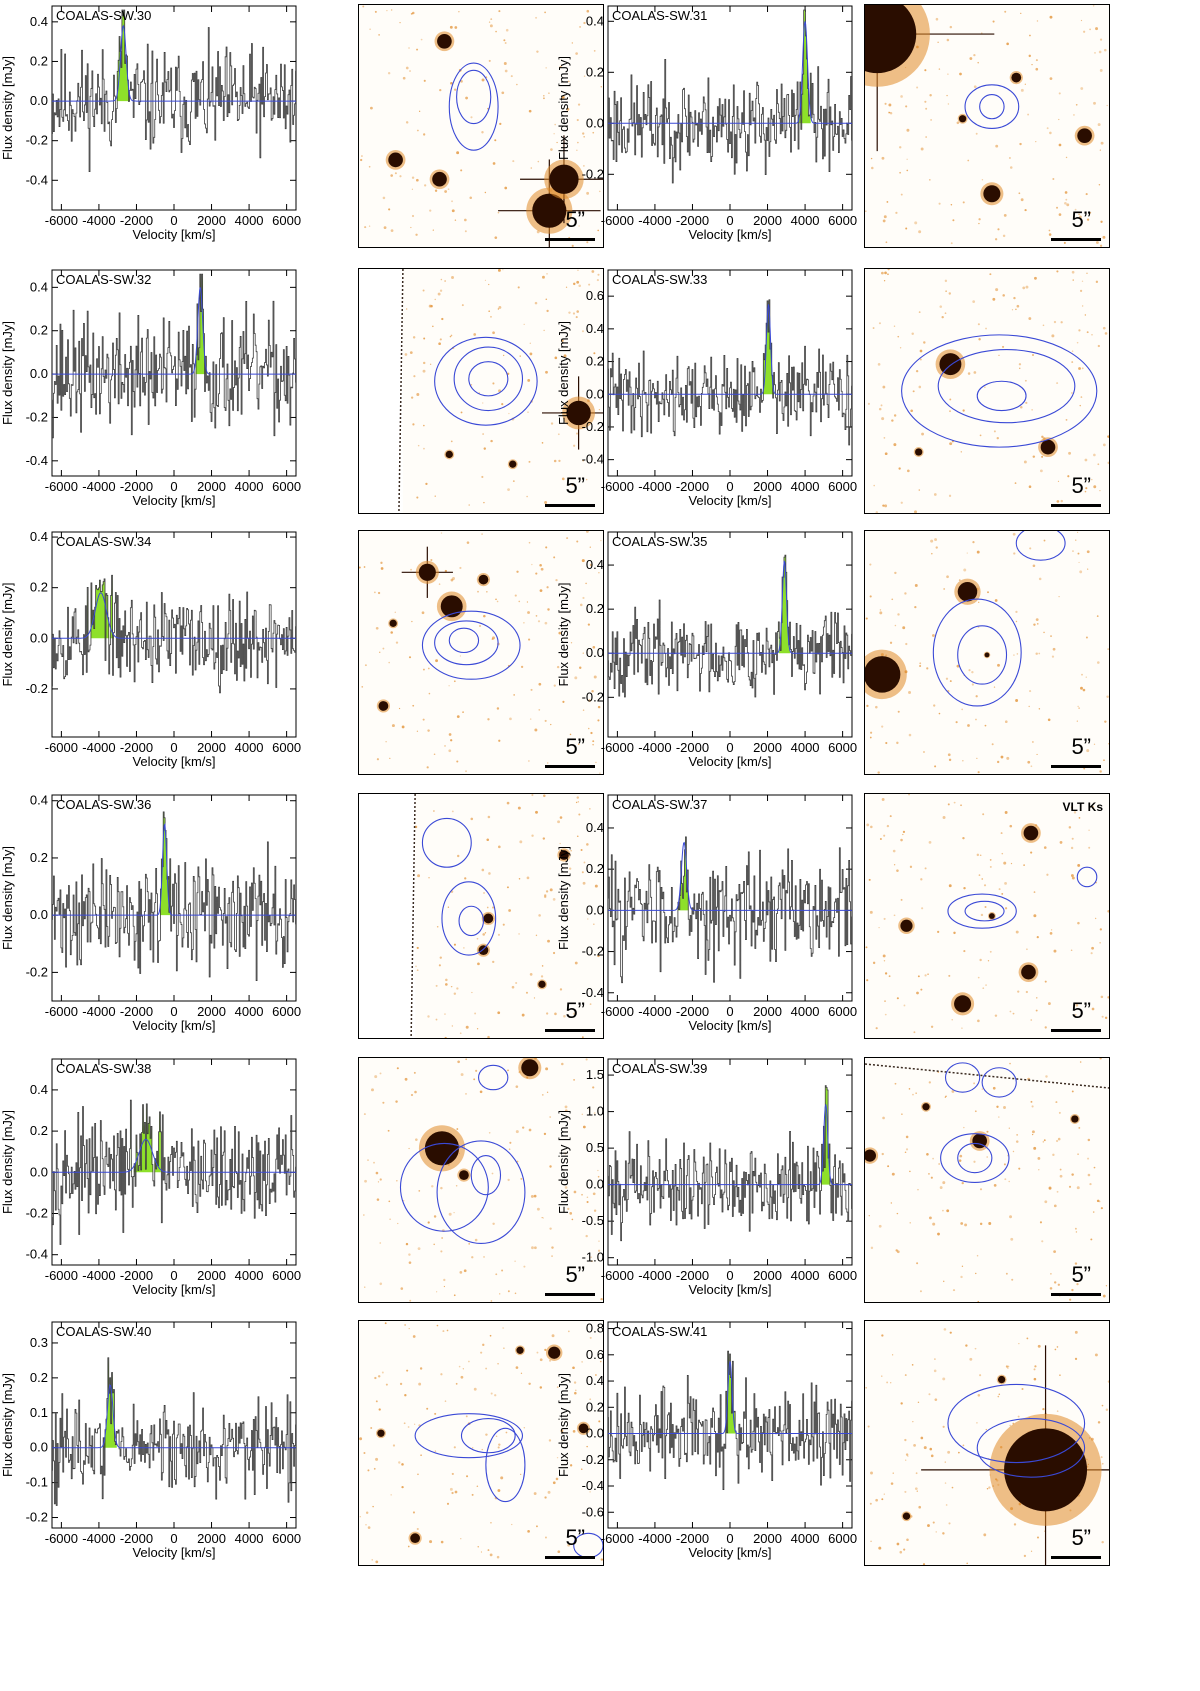 Image resolution: width=1200 pixels, height=1691 pixels. What do you see at coordinates (1001, 396) in the screenshot?
I see `flux-contour` at bounding box center [1001, 396].